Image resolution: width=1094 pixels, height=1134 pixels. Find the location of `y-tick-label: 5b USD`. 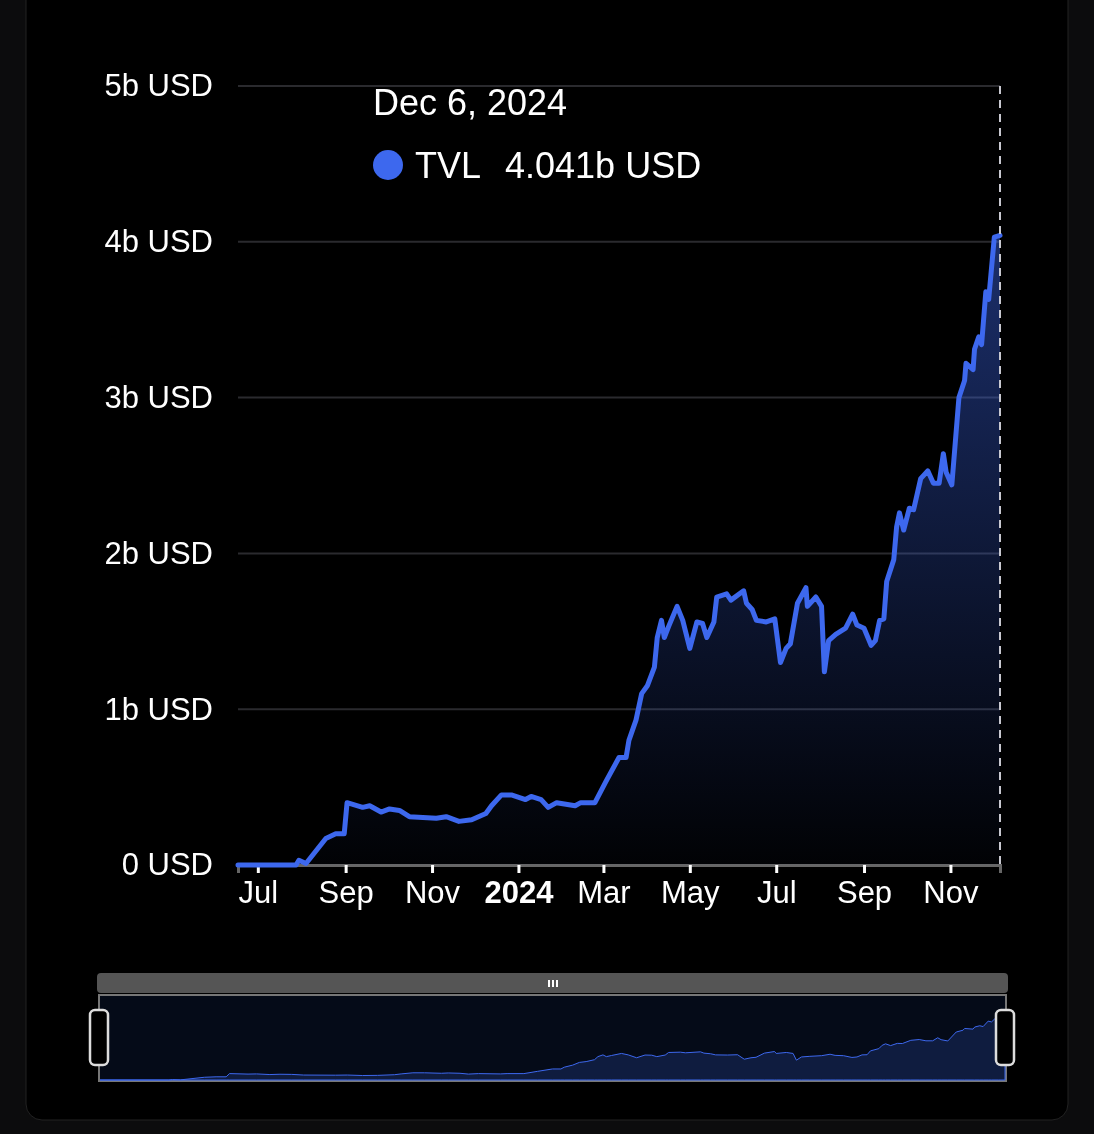

y-tick-label: 5b USD is located at coordinates (158, 86).